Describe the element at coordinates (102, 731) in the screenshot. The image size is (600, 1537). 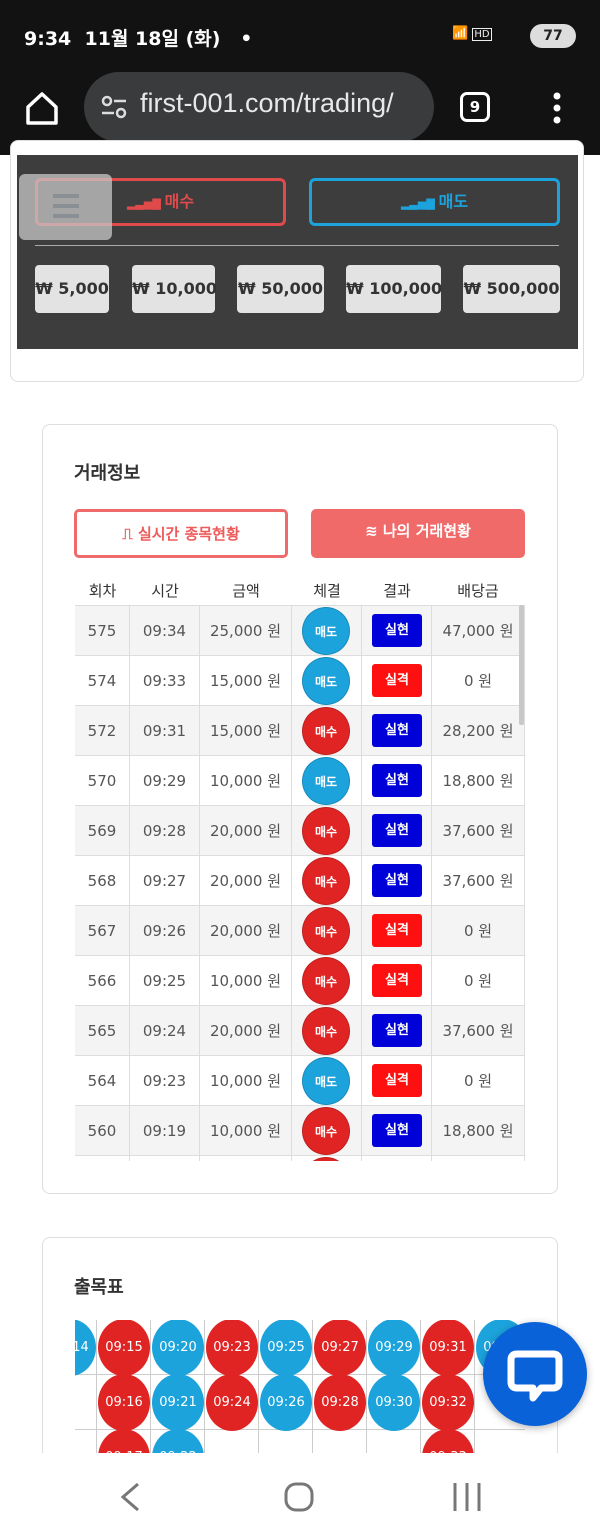
I see `table-cell: 572` at that location.